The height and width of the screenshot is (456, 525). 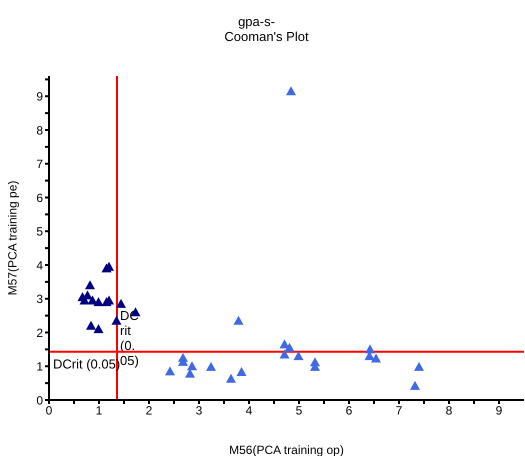 I want to click on y-tick-label: 8, so click(x=40, y=130).